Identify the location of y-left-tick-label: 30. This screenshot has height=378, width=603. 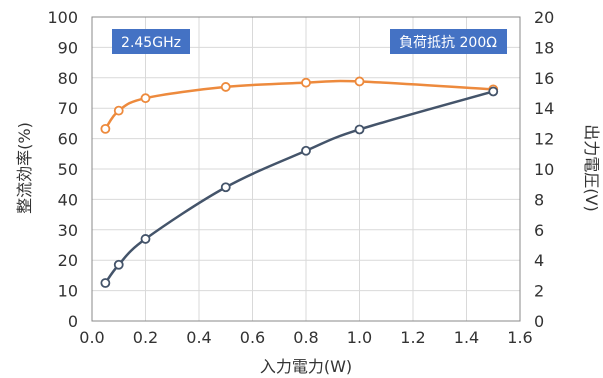
(68, 230).